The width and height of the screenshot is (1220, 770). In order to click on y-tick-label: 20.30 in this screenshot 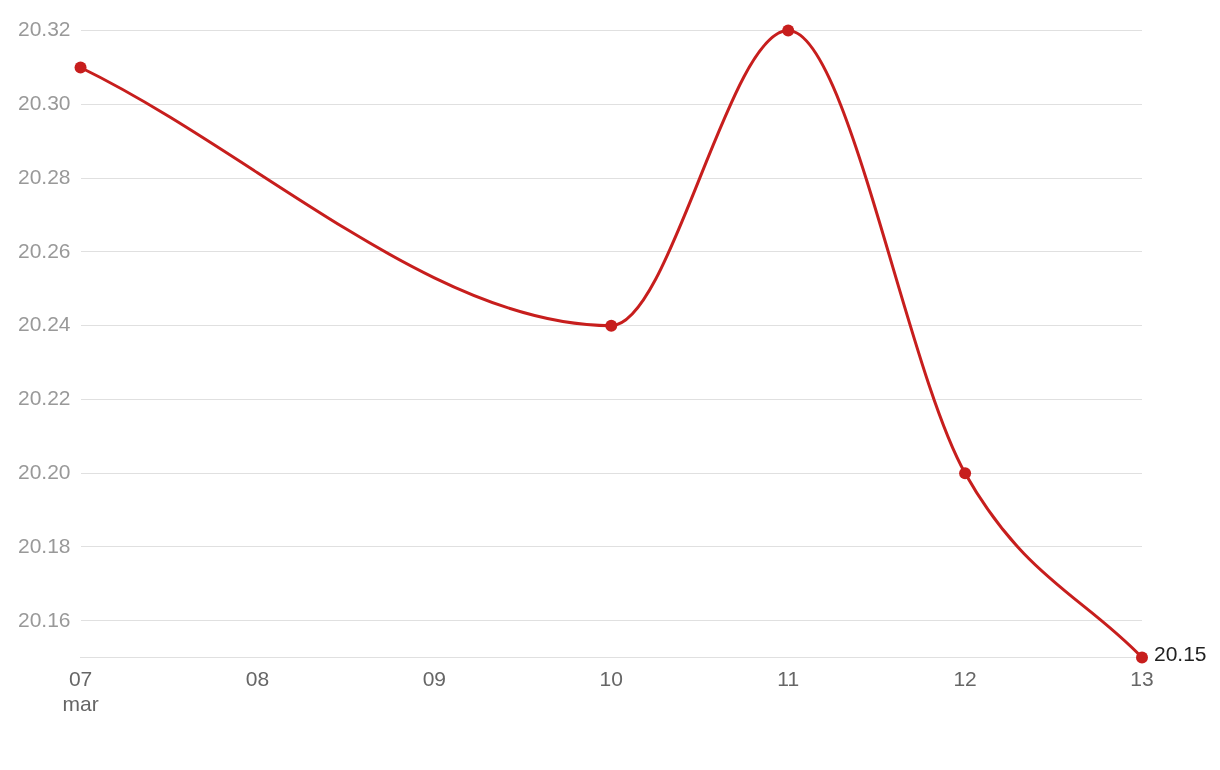, I will do `click(44, 103)`.